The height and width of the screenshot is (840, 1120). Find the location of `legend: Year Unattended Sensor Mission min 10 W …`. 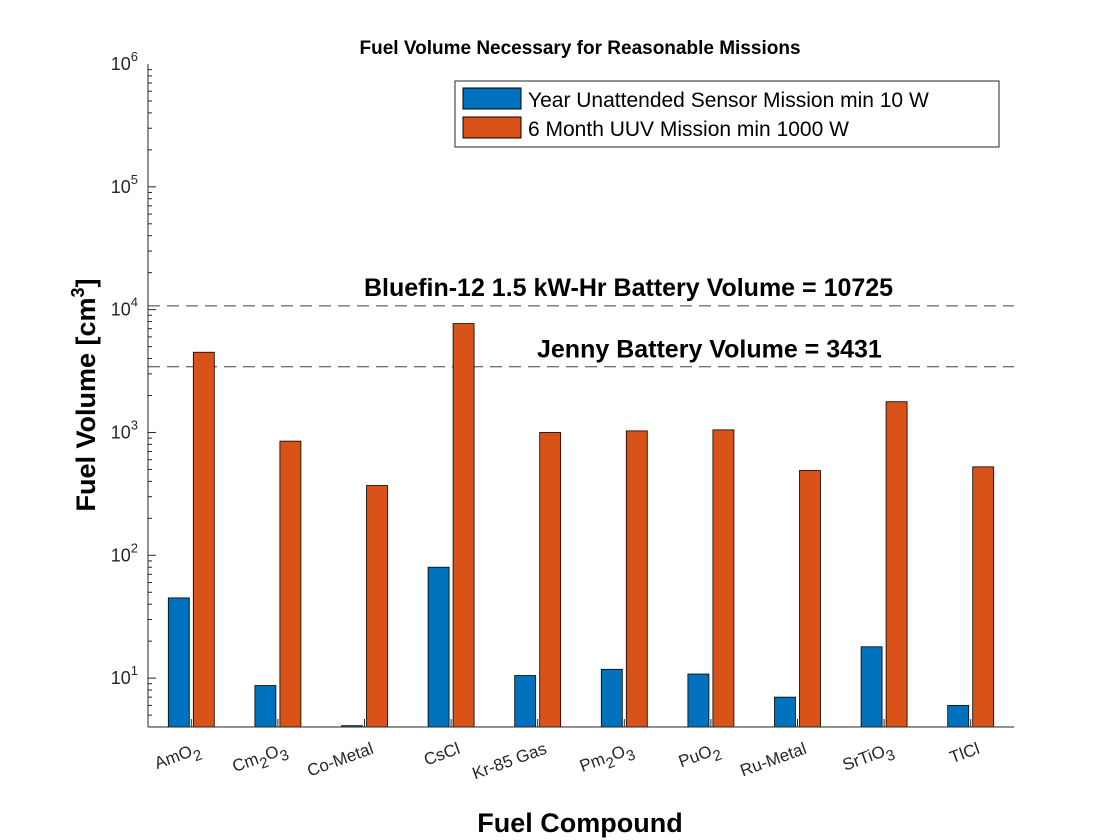

legend: Year Unattended Sensor Mission min 10 W … is located at coordinates (727, 114).